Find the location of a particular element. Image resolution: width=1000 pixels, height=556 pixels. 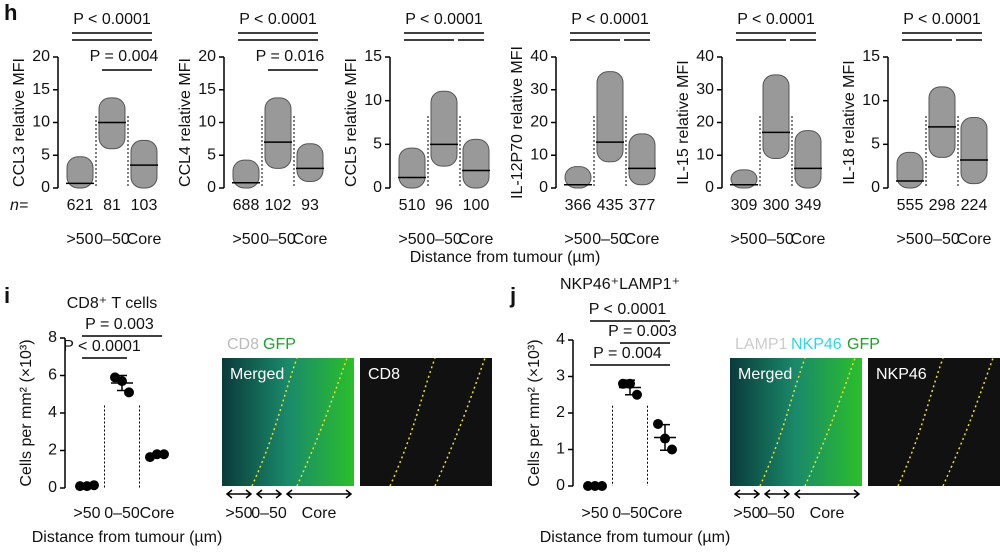

n-count: 366 is located at coordinates (578, 205).